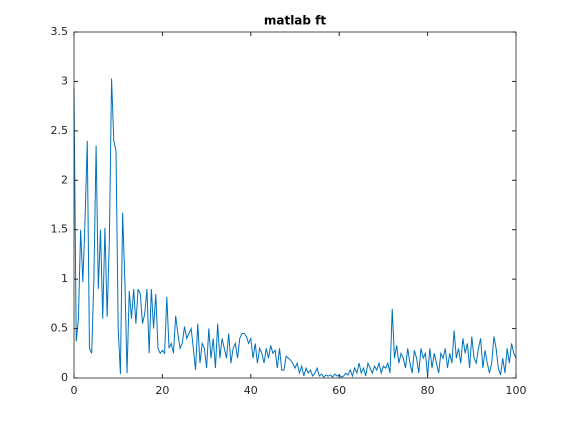 The width and height of the screenshot is (570, 426). I want to click on y-tick-label: 3, so click(64, 80).